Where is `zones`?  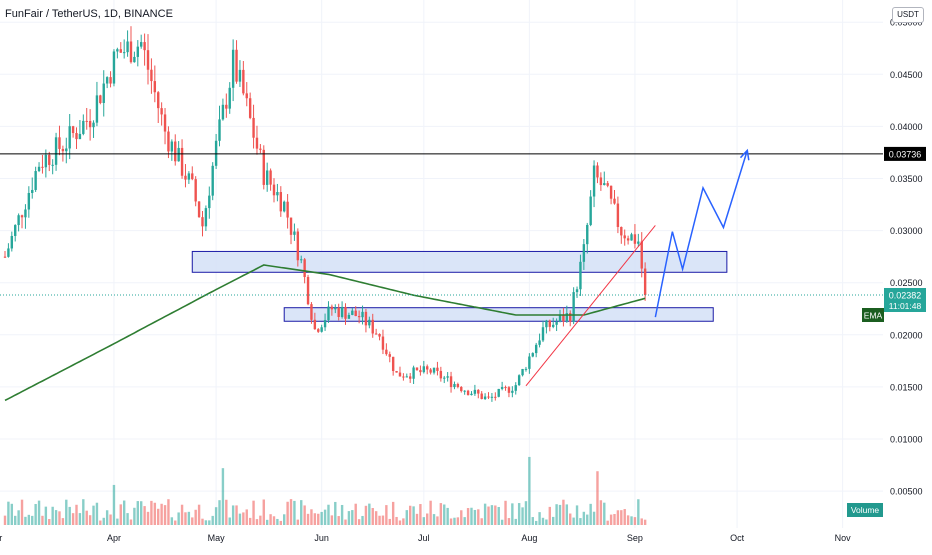 zones is located at coordinates (459, 286).